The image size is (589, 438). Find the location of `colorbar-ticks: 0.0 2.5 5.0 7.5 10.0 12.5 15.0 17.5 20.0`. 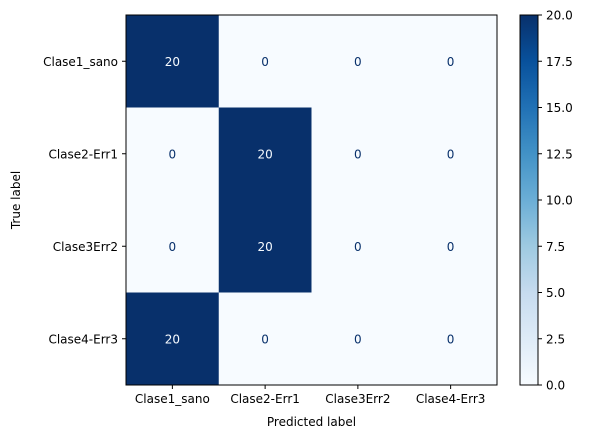

colorbar-ticks: 0.0 2.5 5.0 7.5 10.0 12.5 15.0 17.5 20.0 is located at coordinates (555, 201).